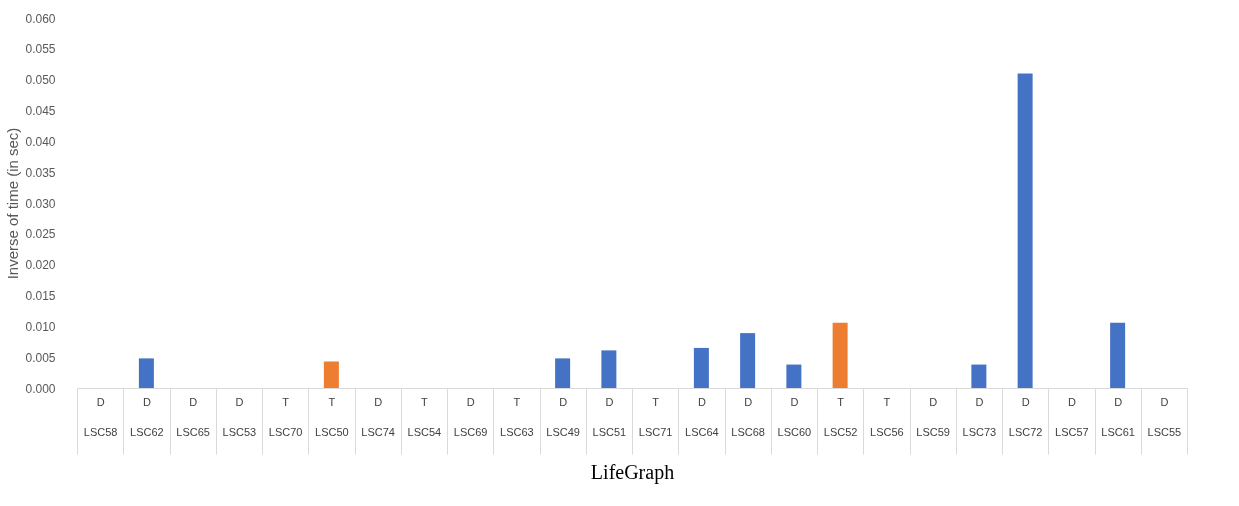 The image size is (1239, 506). Describe the element at coordinates (470, 416) in the screenshot. I see `category-label: D LSC69` at that location.